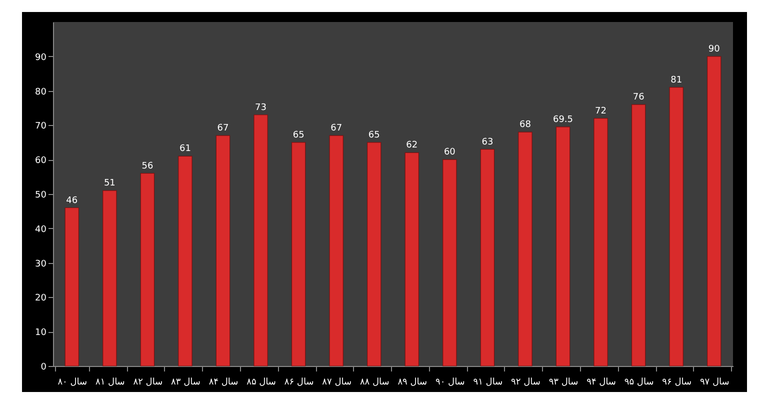 The height and width of the screenshot is (401, 765). What do you see at coordinates (412, 145) in the screenshot?
I see `data-label: 62` at bounding box center [412, 145].